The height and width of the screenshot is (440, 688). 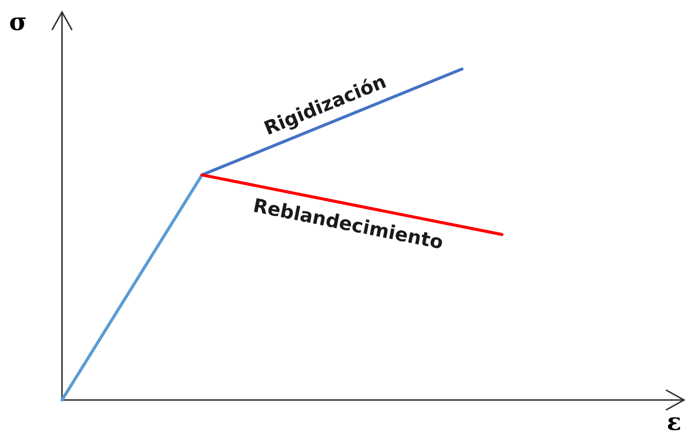 I want to click on y-axis-title: σ, so click(x=18, y=21).